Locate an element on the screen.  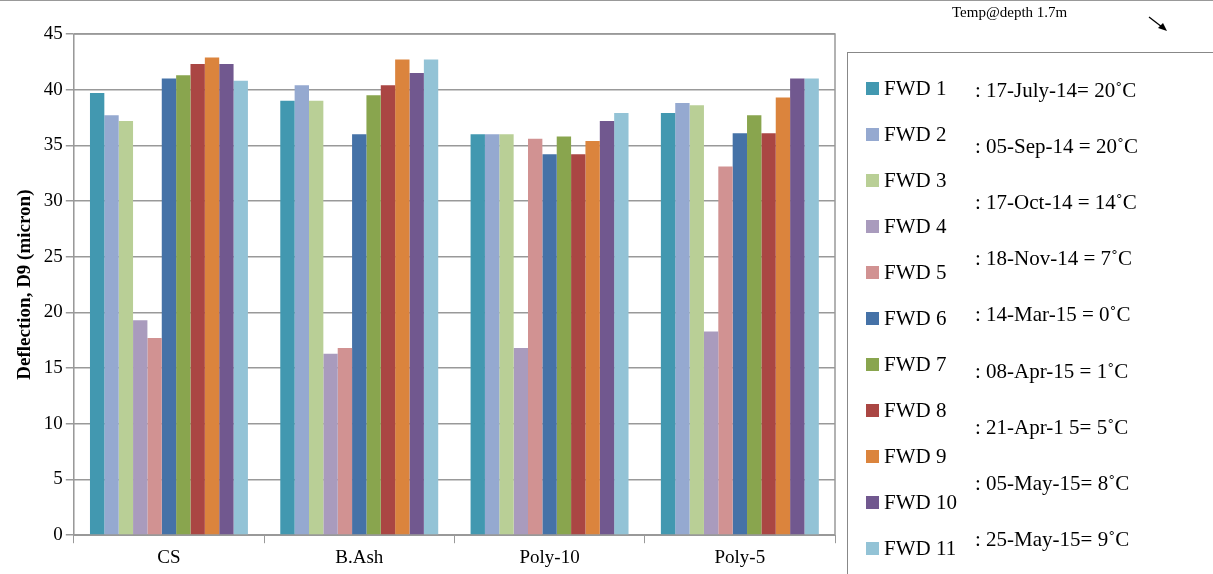
text: : 17-July-14= 20˚C is located at coordinates (1056, 90).